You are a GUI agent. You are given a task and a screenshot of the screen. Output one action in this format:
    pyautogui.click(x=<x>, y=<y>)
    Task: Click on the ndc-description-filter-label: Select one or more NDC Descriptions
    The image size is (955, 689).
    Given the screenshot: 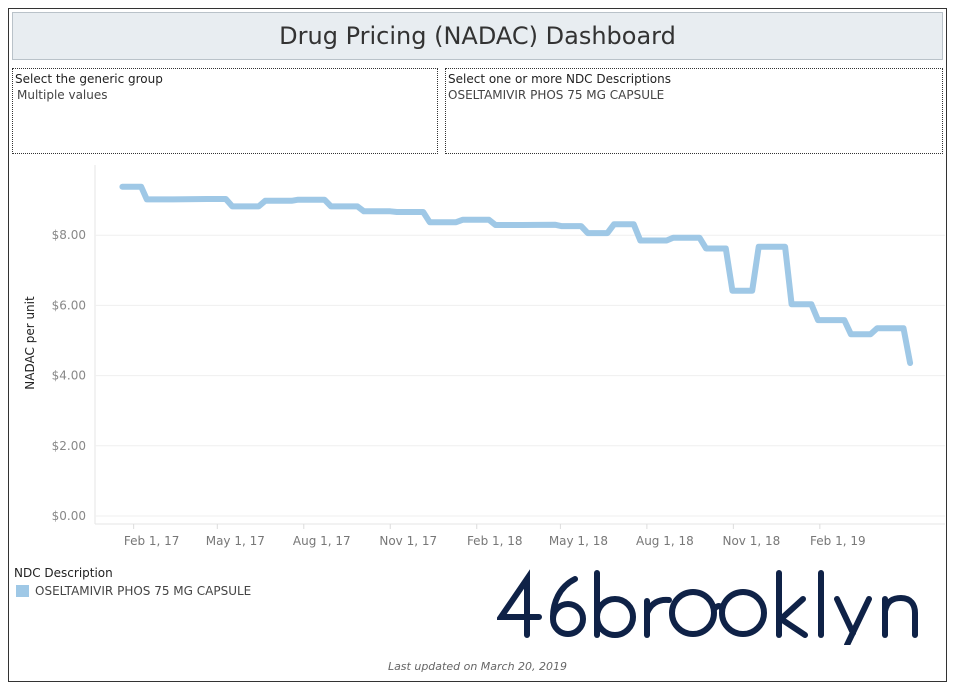 What is the action you would take?
    pyautogui.click(x=559, y=79)
    